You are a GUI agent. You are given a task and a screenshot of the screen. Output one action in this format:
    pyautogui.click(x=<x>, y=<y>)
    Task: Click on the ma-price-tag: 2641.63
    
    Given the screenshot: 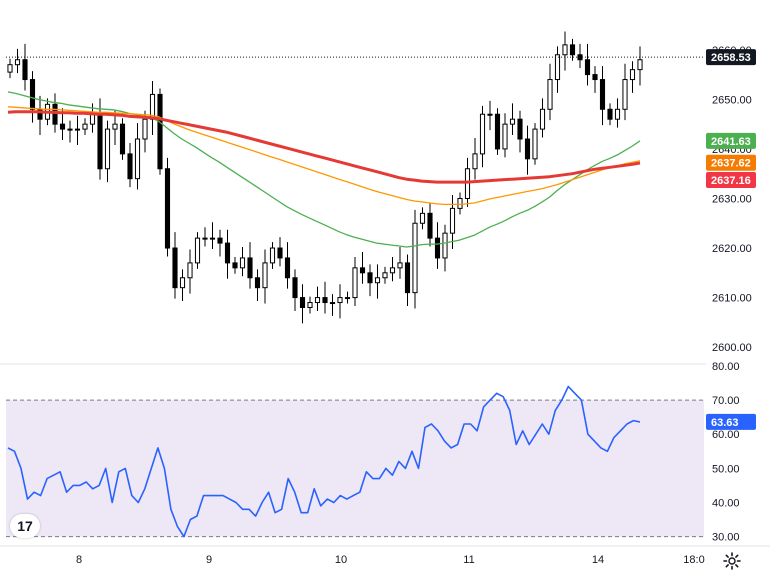 What is the action you would take?
    pyautogui.click(x=731, y=140)
    